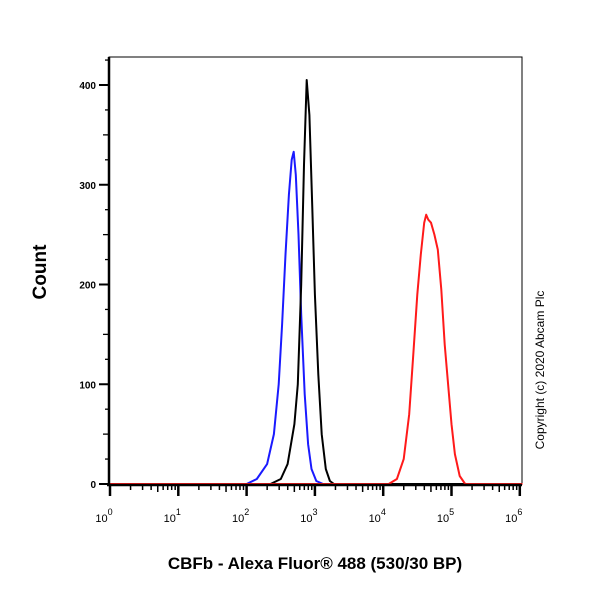  I want to click on x-tick-exponent: 2, so click(246, 512).